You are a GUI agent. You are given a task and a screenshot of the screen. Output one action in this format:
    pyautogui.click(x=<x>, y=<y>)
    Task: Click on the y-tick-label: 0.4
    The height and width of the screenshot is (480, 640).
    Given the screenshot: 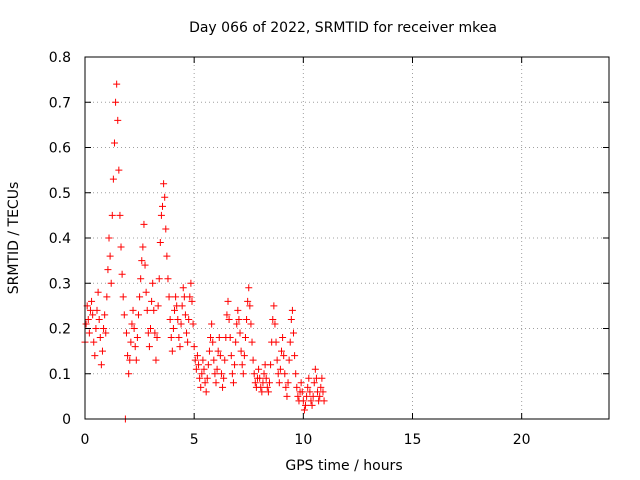 What is the action you would take?
    pyautogui.click(x=60, y=239)
    